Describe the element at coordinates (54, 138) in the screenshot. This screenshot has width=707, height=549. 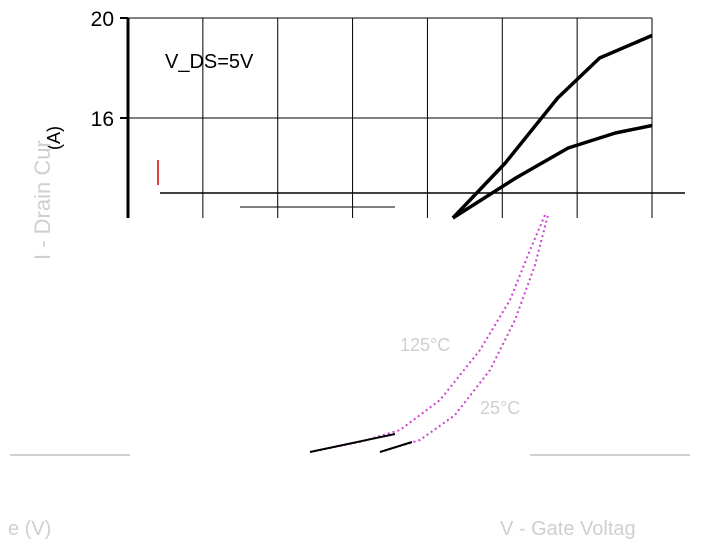
I see `y-axis-label: (A)` at that location.